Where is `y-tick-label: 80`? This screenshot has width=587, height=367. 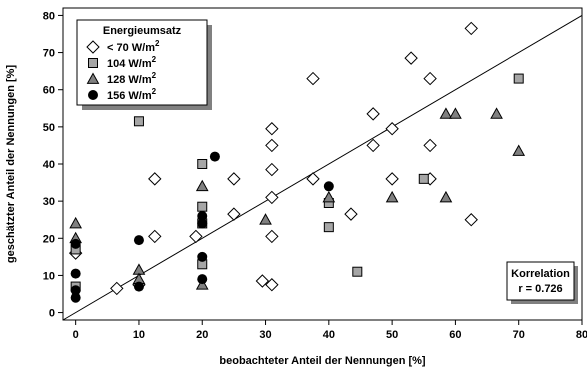 y-tick-label: 80 is located at coordinates (49, 16).